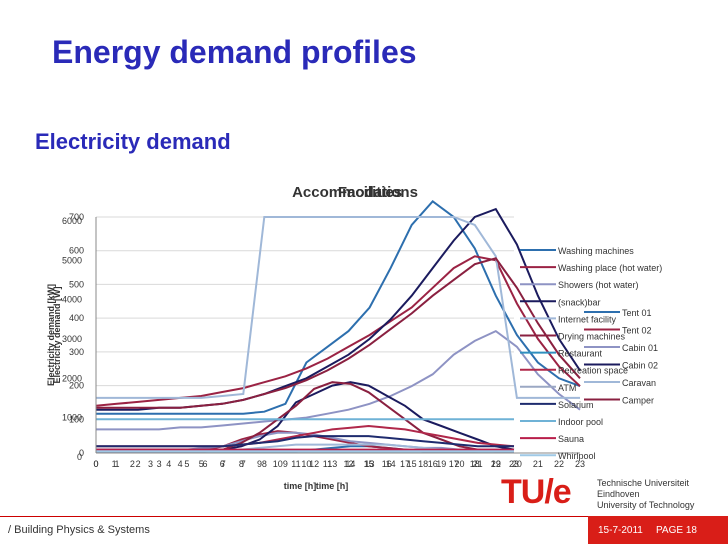 Image resolution: width=728 pixels, height=546 pixels. Describe the element at coordinates (423, 464) in the screenshot. I see `x-tick-label-facilities: 18` at that location.